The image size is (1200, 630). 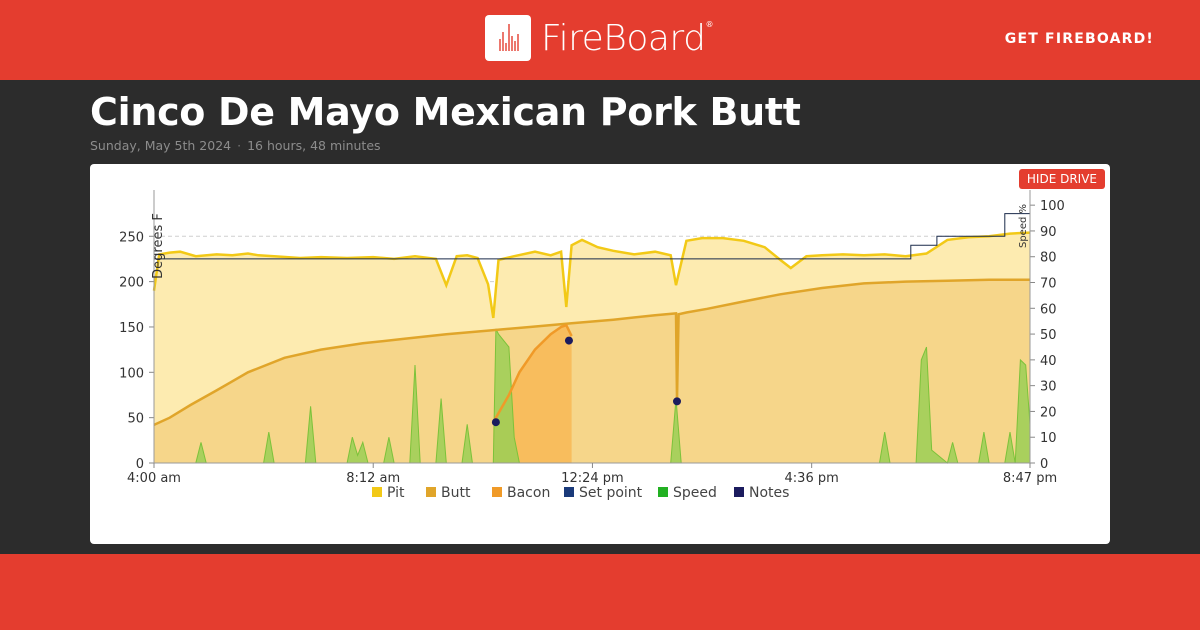 I want to click on logo-mark-icon, so click(x=508, y=38).